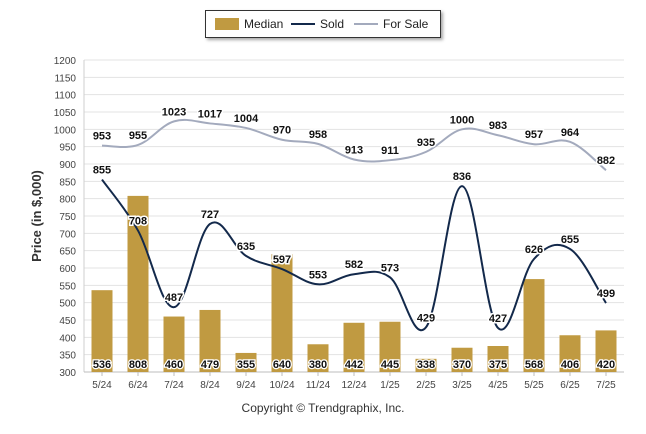 This screenshot has height=434, width=646. Describe the element at coordinates (36, 216) in the screenshot. I see `y-axis-label: Price (in $,000)` at that location.